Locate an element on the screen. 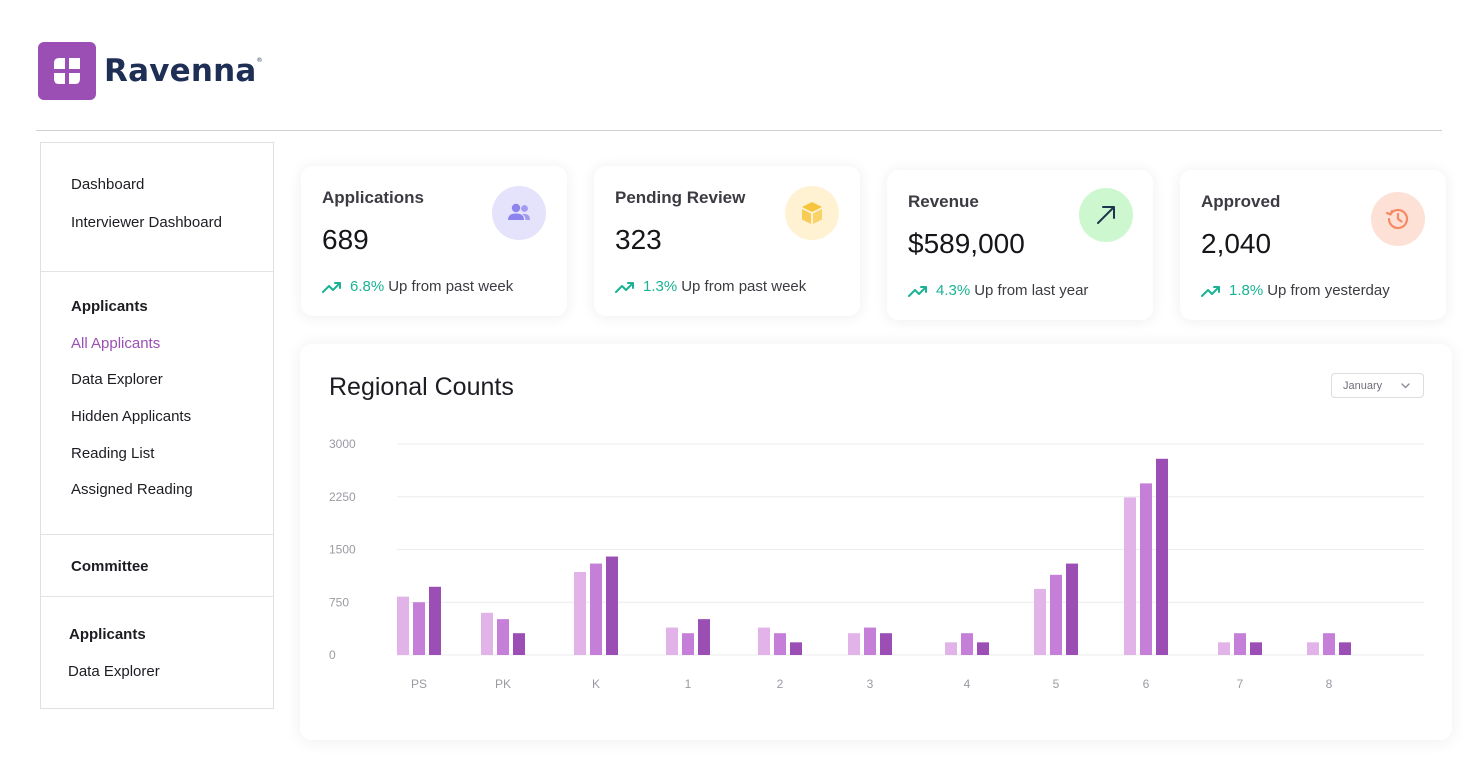  stat-trend: 4.3% Up from last year is located at coordinates (998, 290).